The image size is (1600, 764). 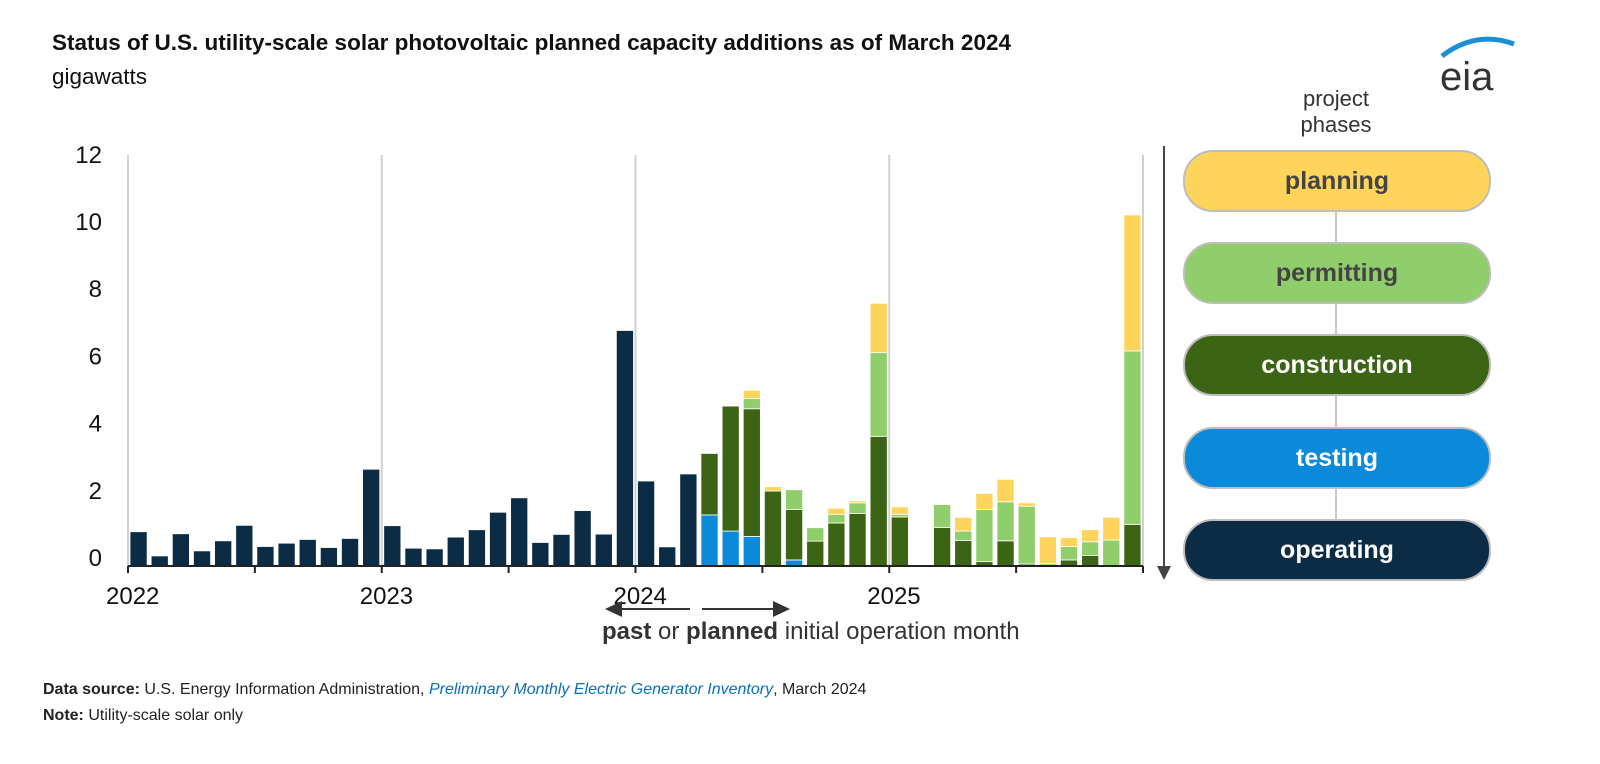 I want to click on y-tick-label: 6, so click(x=95, y=356).